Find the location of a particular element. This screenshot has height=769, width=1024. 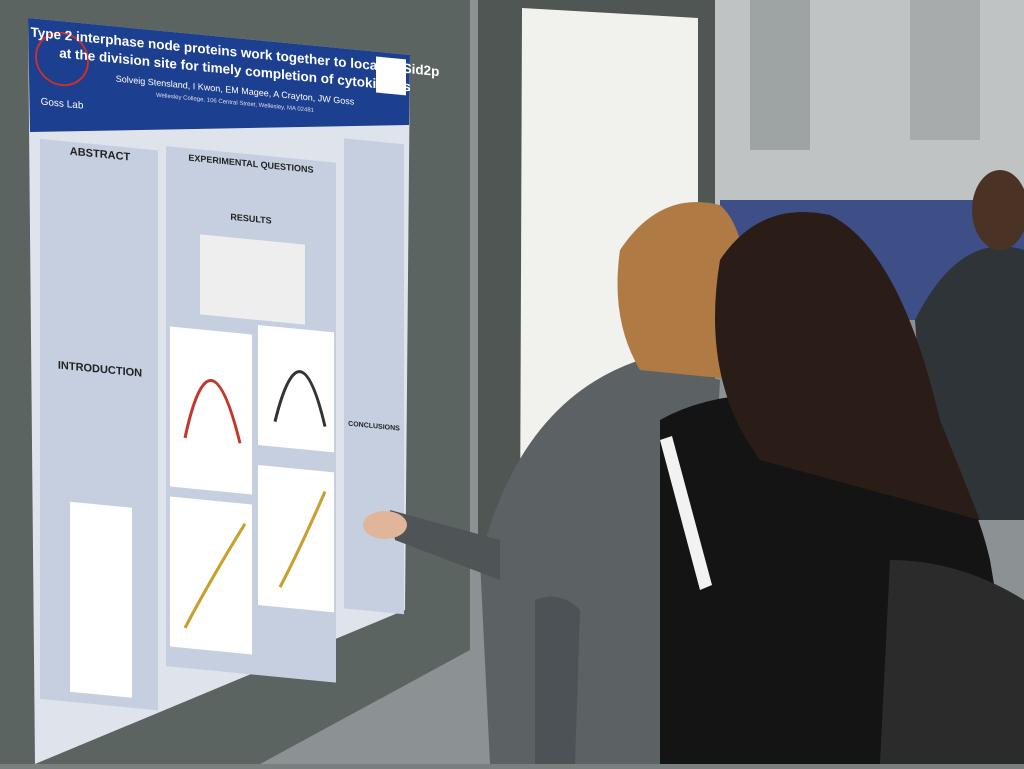

diagram is located at coordinates (101, 599).